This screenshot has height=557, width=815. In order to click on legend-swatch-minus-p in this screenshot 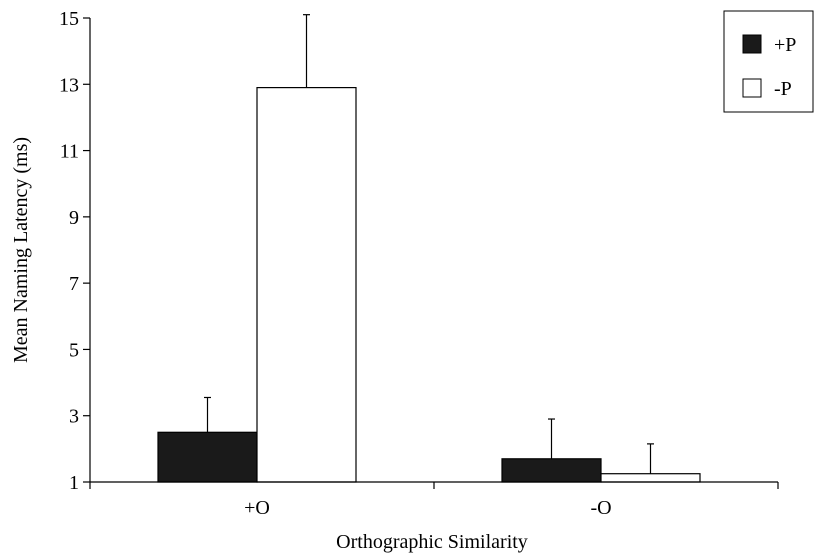, I will do `click(752, 88)`.